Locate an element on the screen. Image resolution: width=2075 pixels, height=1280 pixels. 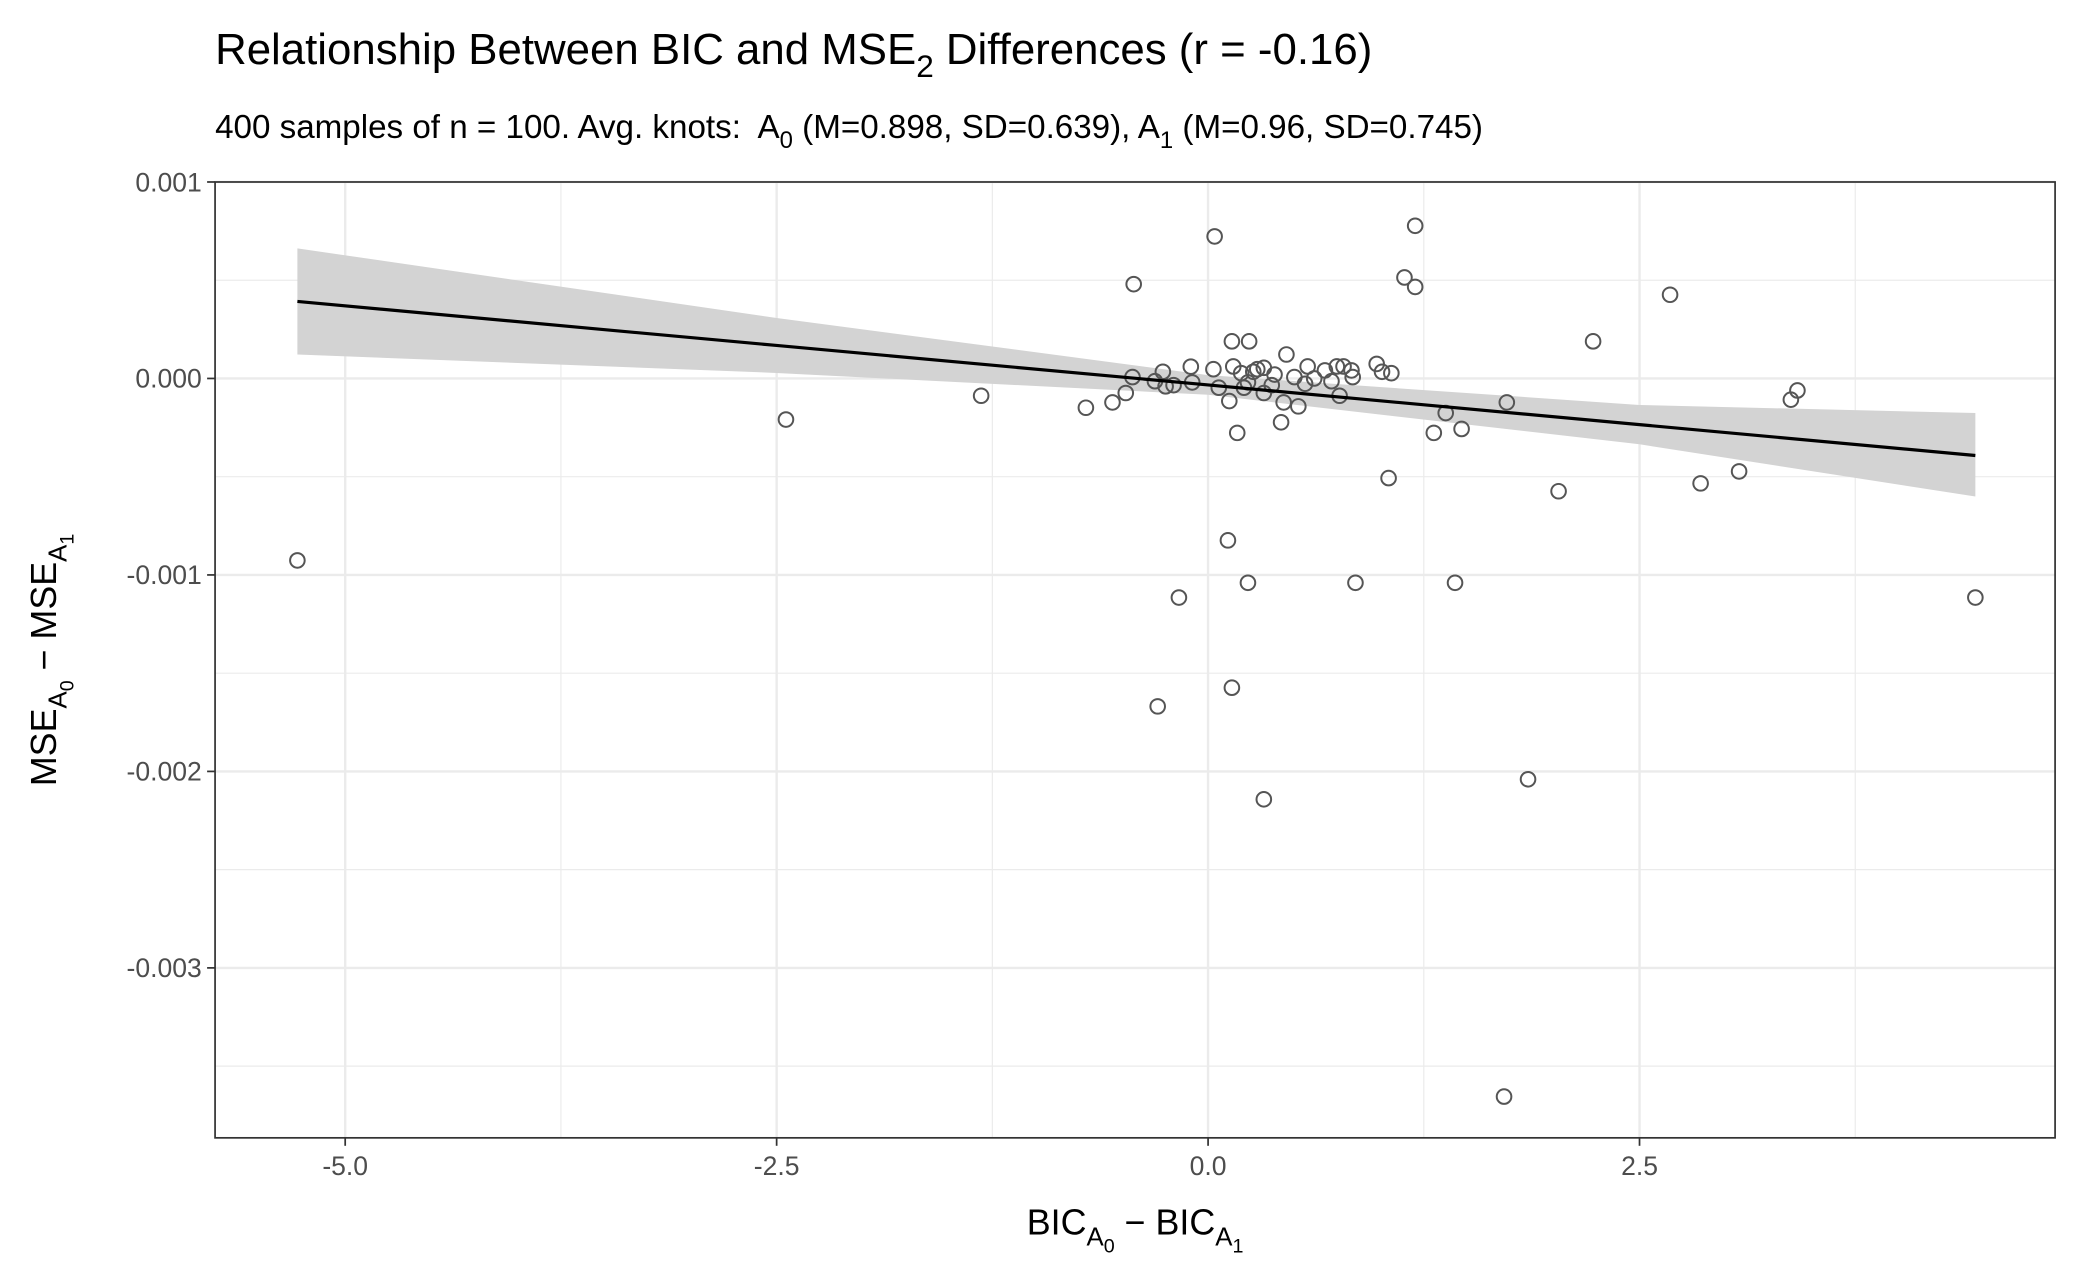
y-tick-label: 0.000 is located at coordinates (168, 379).